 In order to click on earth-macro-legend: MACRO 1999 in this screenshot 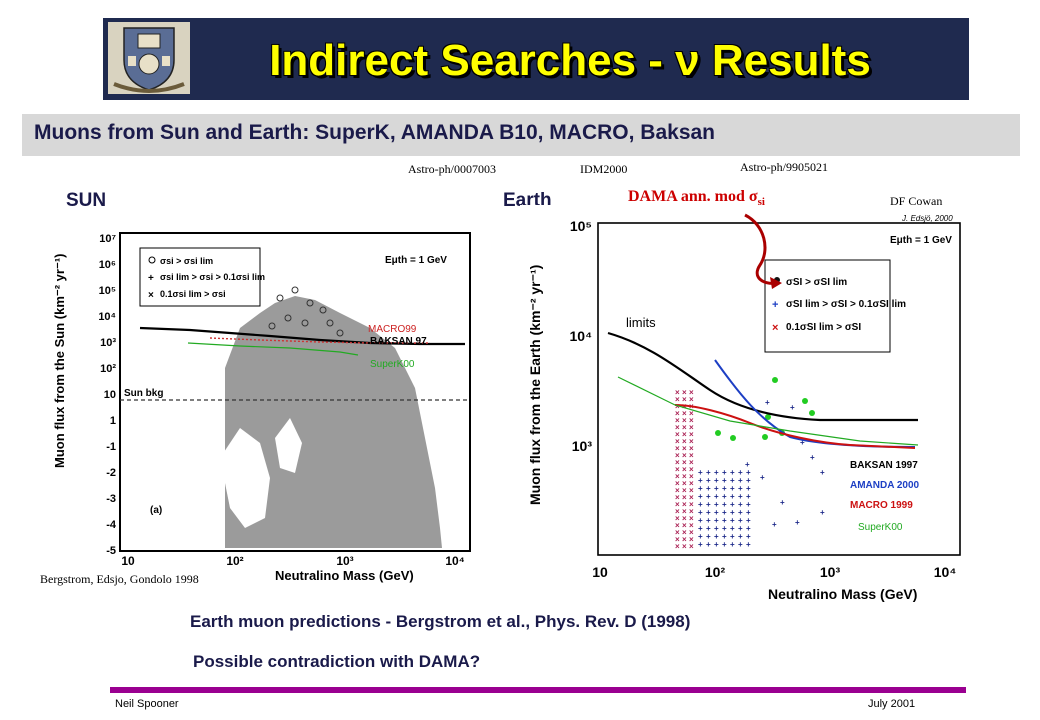, I will do `click(881, 505)`.